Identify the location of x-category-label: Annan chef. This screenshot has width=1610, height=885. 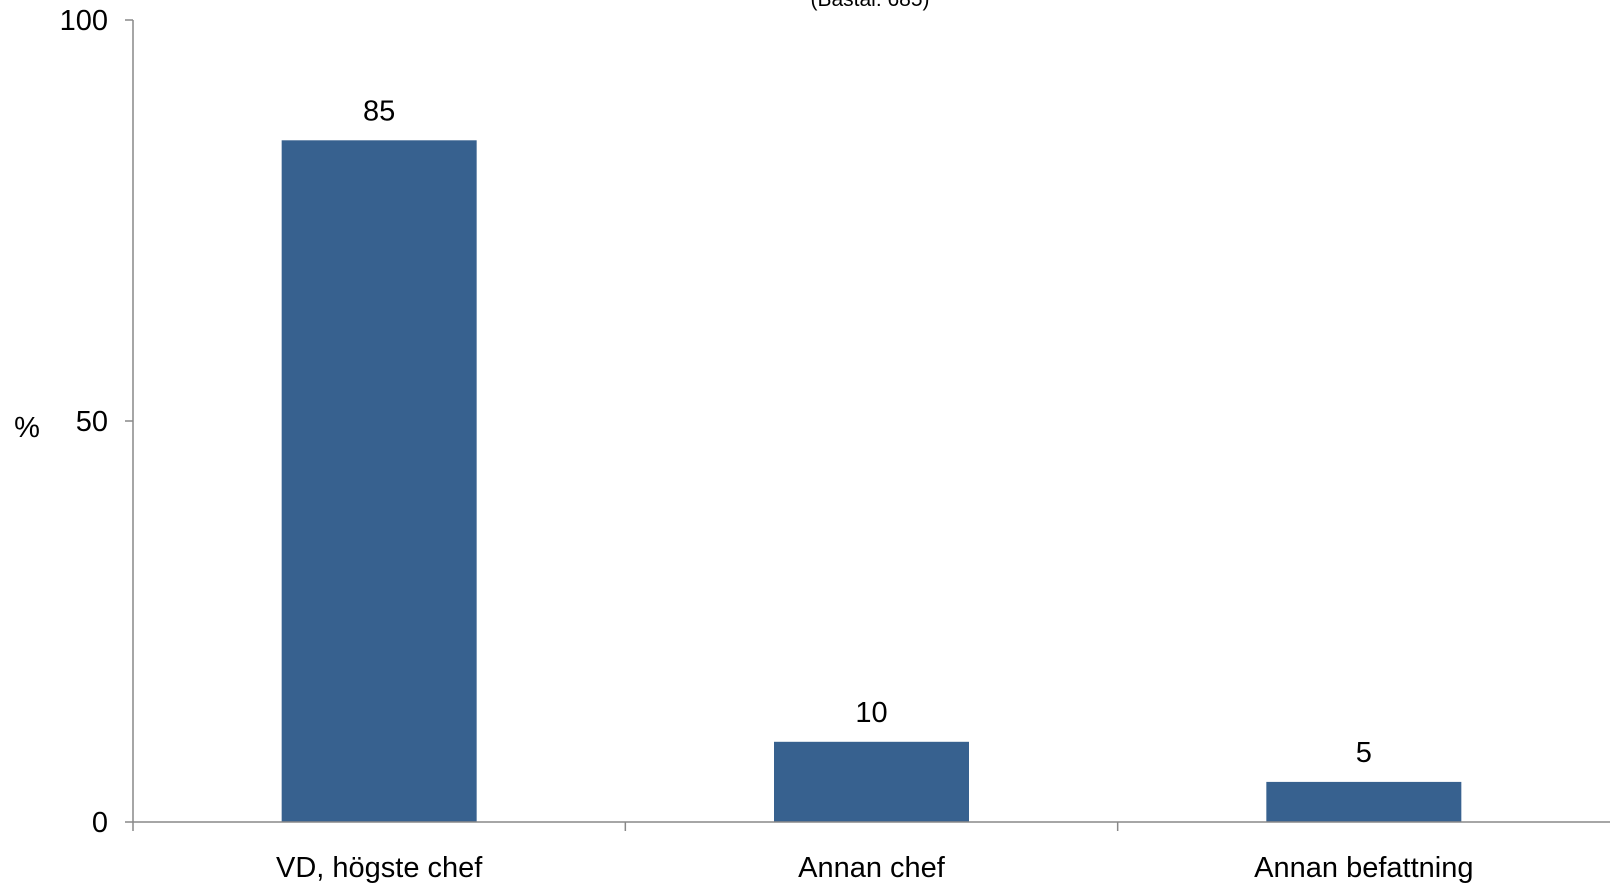
(872, 868).